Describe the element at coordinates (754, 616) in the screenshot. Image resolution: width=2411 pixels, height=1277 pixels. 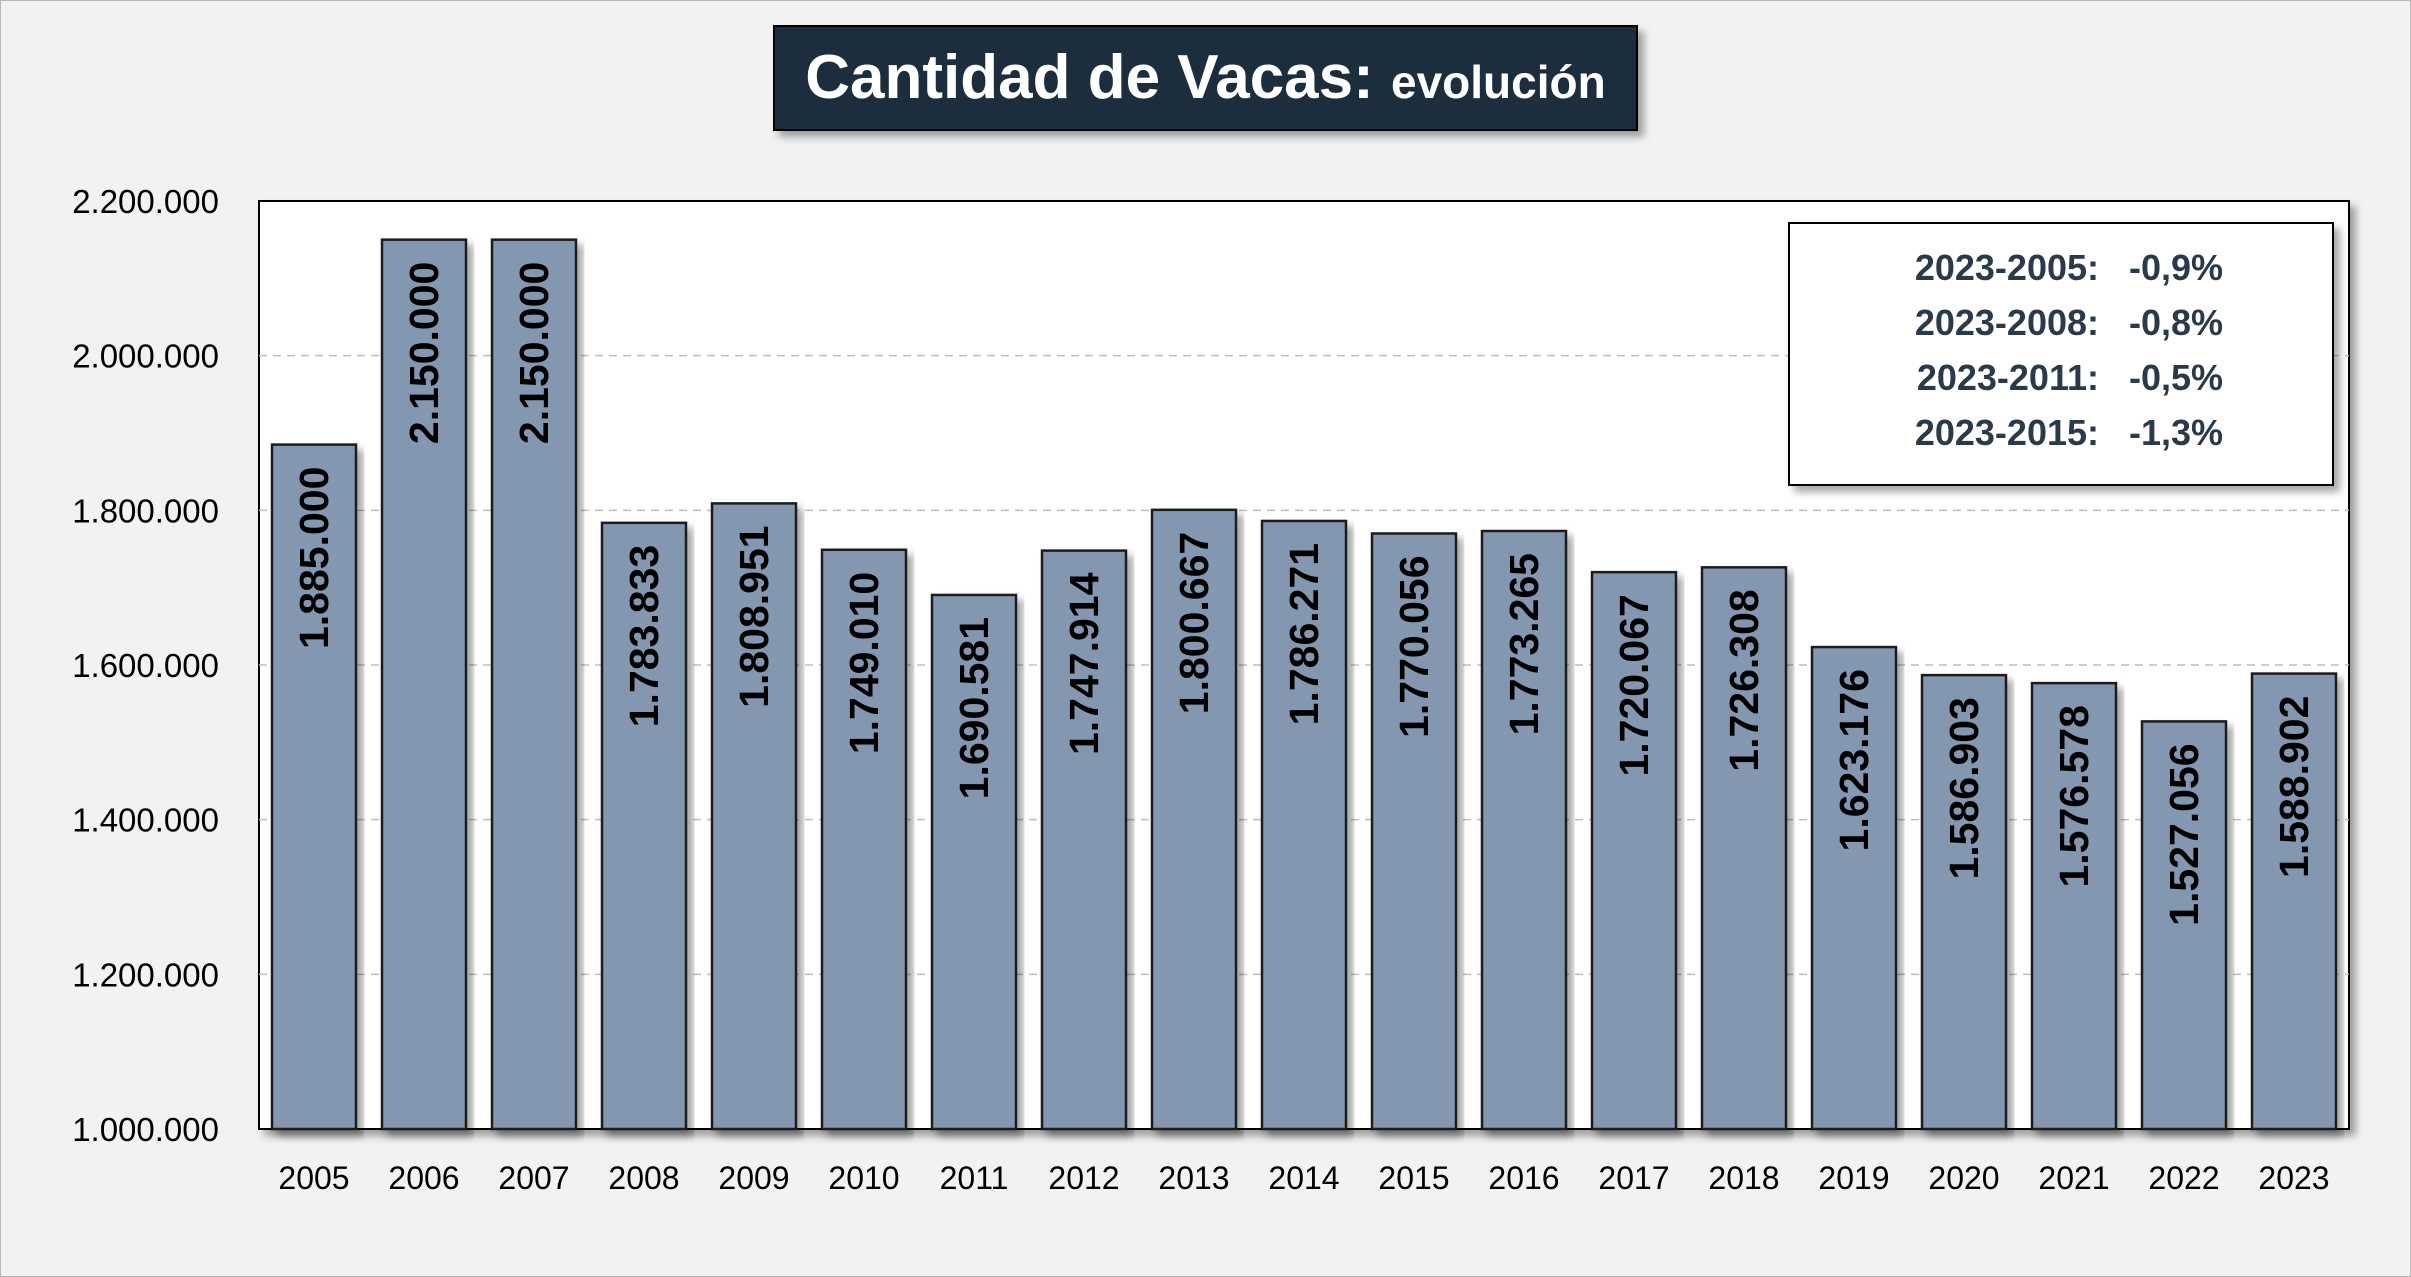
I see `bar-value-label: 1.808.951` at that location.